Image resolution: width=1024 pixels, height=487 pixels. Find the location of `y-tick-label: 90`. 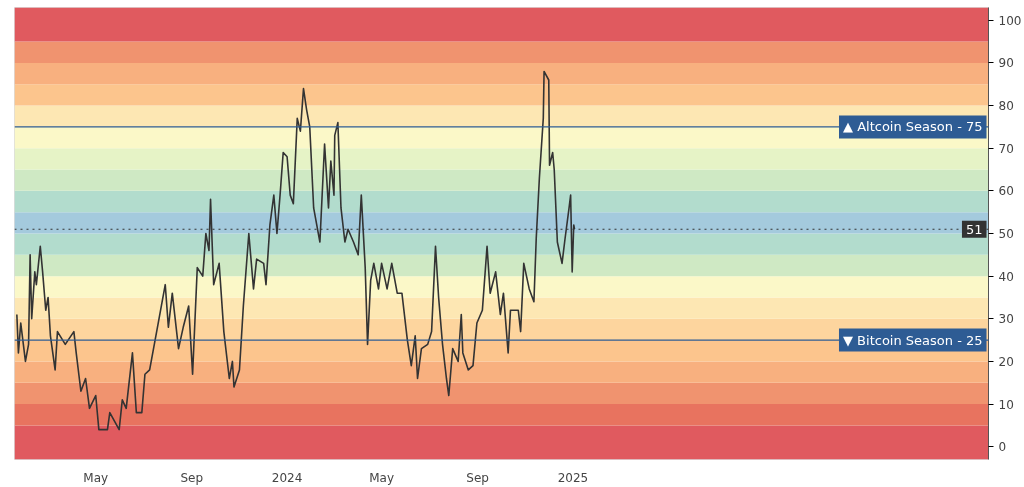

y-tick-label: 90 is located at coordinates (1006, 63).